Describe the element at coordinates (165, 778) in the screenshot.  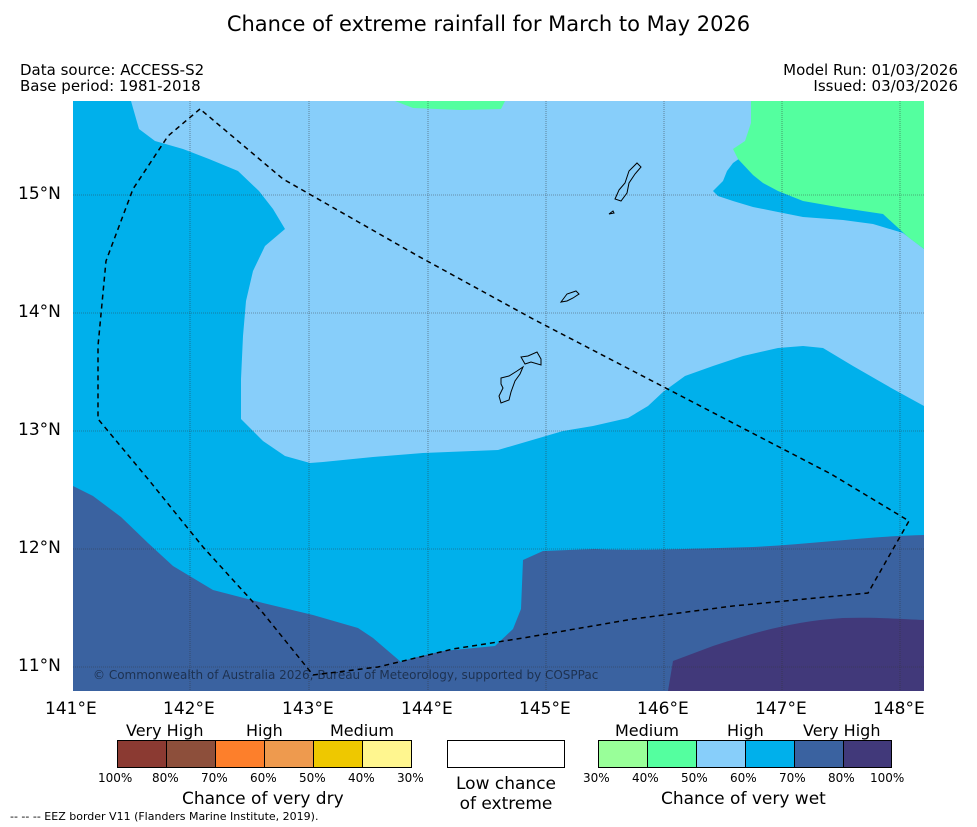
I see `dry-tick-80: 80%` at that location.